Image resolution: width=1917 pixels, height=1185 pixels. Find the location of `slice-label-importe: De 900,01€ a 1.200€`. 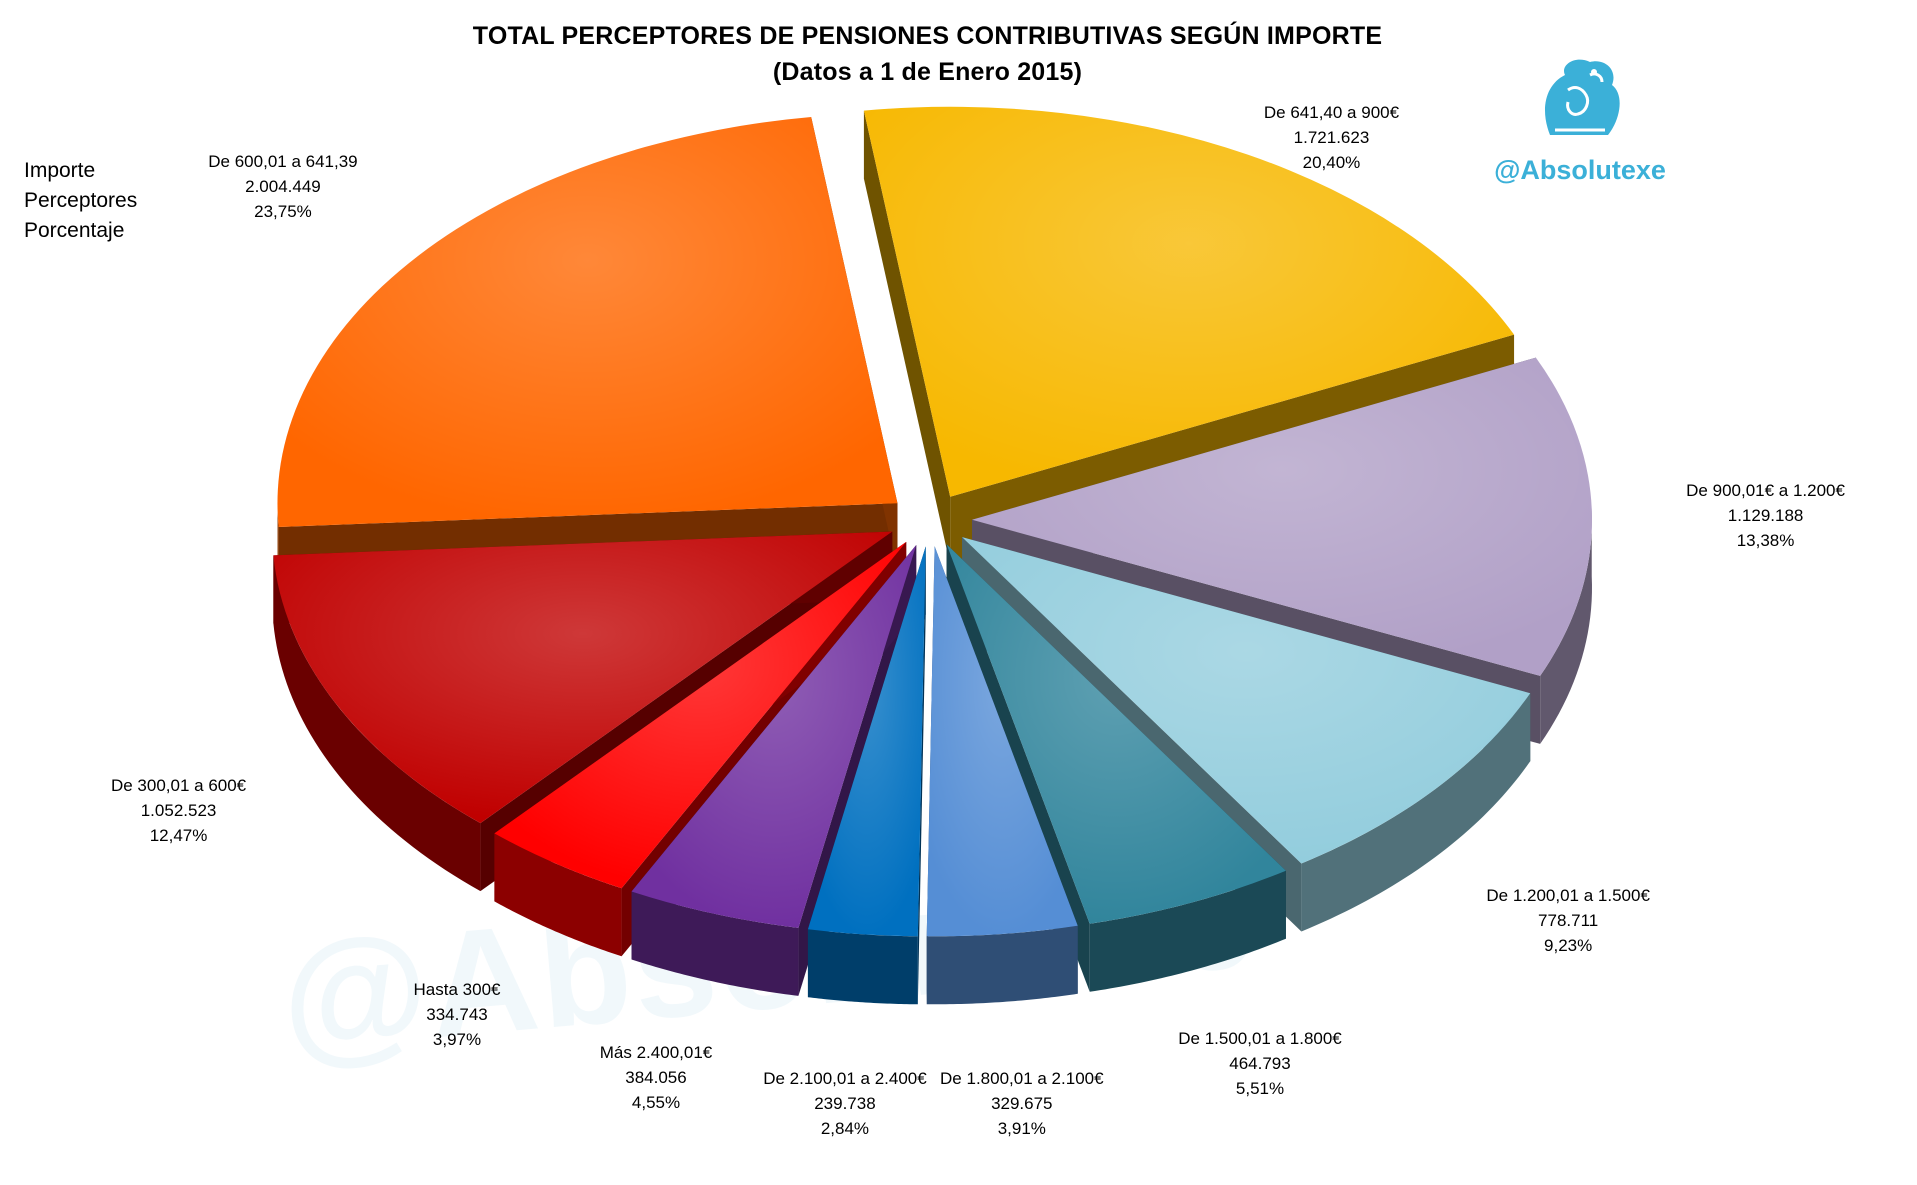

slice-label-importe: De 900,01€ a 1.200€ is located at coordinates (1765, 490).